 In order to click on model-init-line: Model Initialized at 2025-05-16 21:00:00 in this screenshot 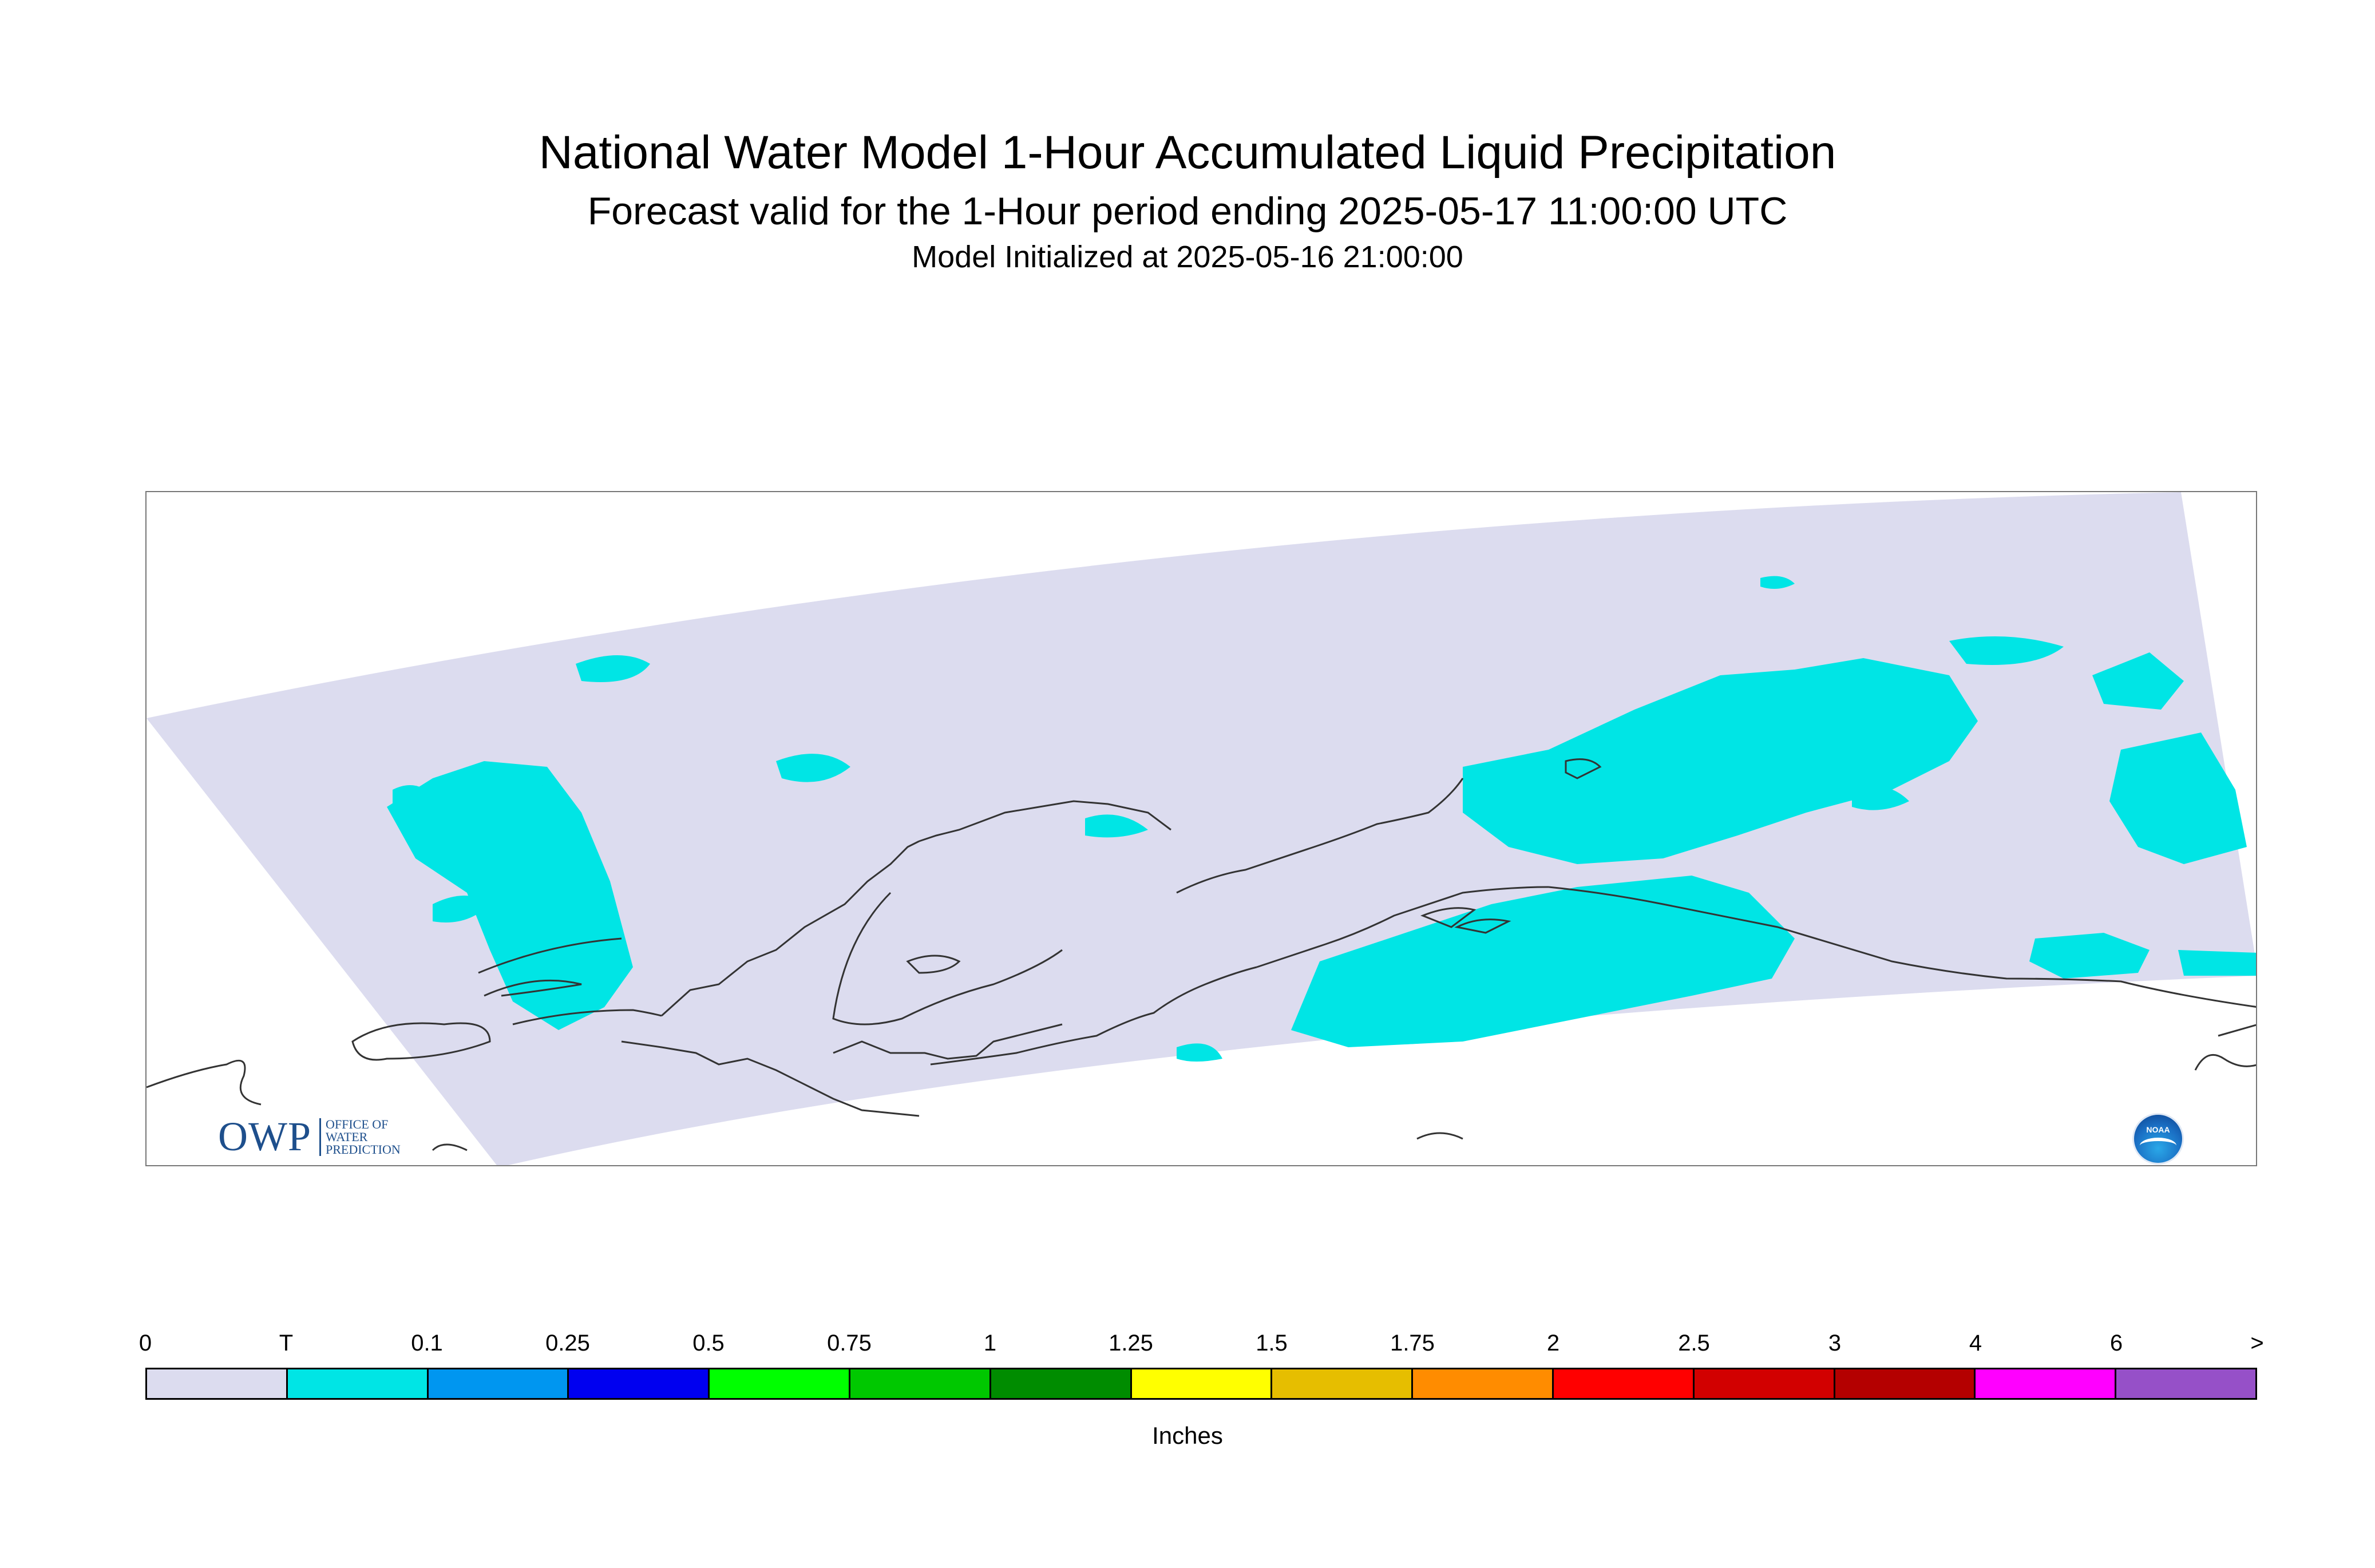, I will do `click(1187, 257)`.